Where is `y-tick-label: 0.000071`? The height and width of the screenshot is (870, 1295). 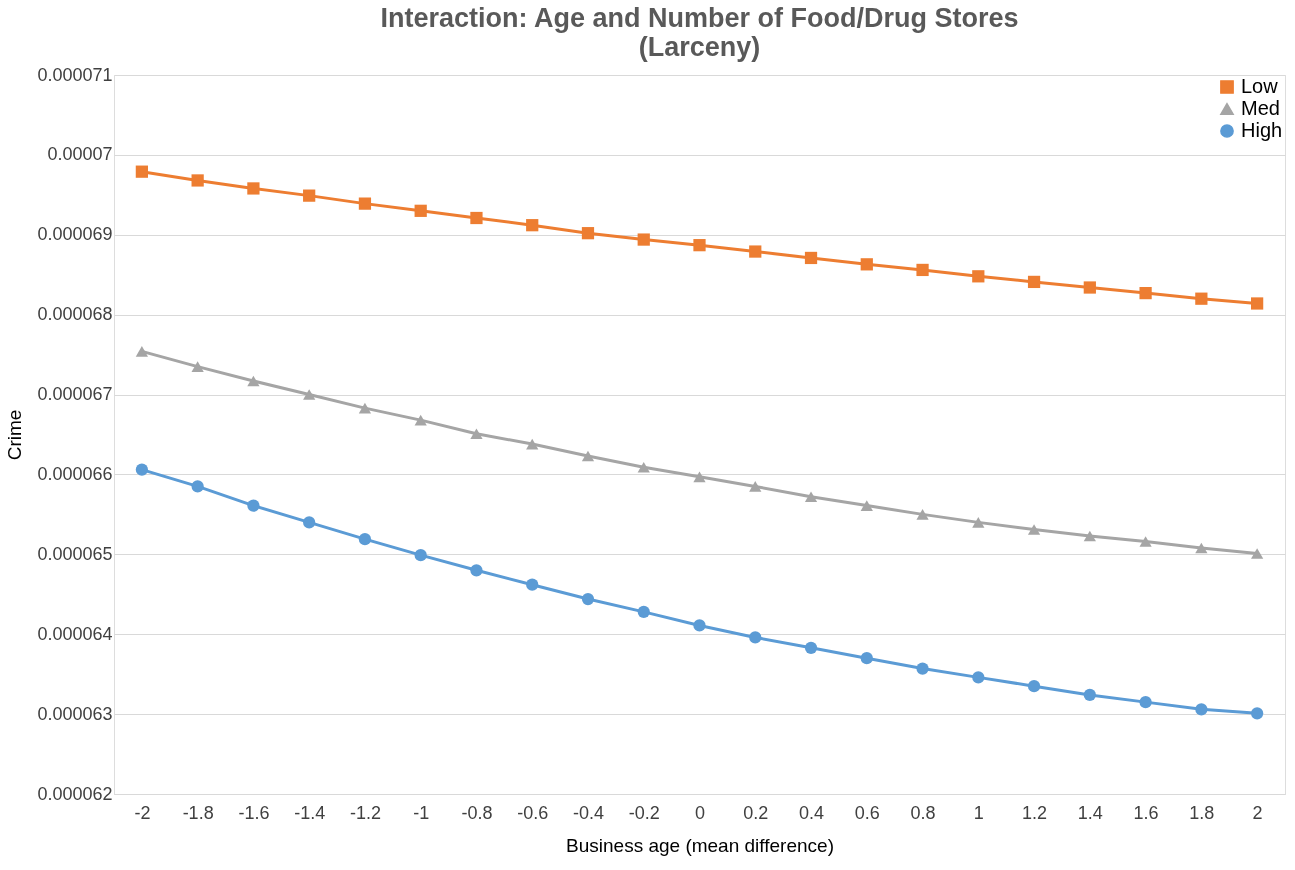 y-tick-label: 0.000071 is located at coordinates (75, 74).